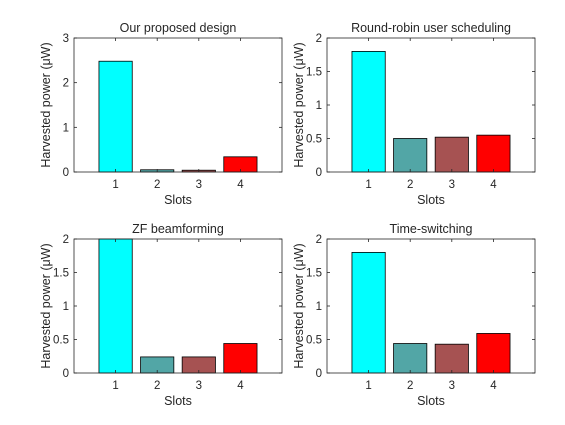 The height and width of the screenshot is (425, 565). What do you see at coordinates (178, 28) in the screenshot?
I see `chart-title: Our proposed design` at bounding box center [178, 28].